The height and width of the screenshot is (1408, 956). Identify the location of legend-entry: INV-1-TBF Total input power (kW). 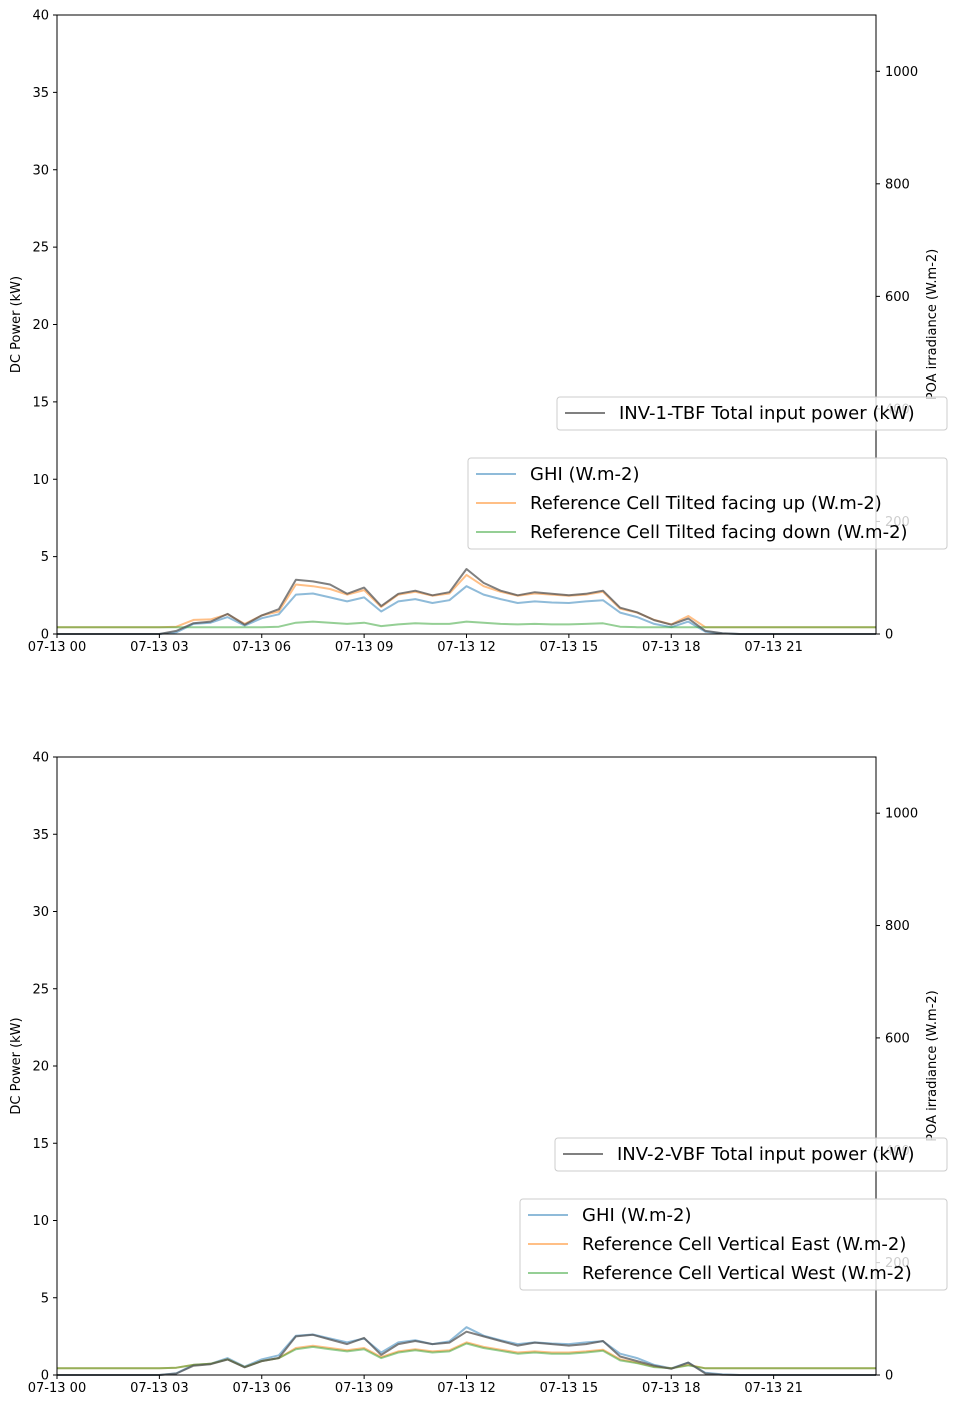
(767, 413).